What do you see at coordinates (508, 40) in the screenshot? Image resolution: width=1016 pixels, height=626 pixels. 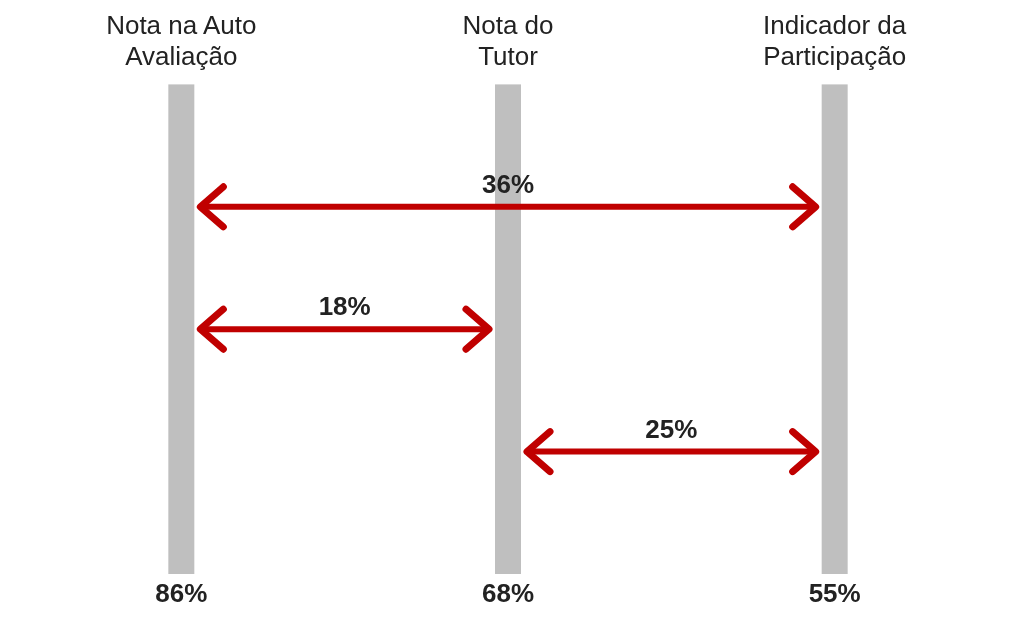 I see `category-label: Nota do Tutor` at bounding box center [508, 40].